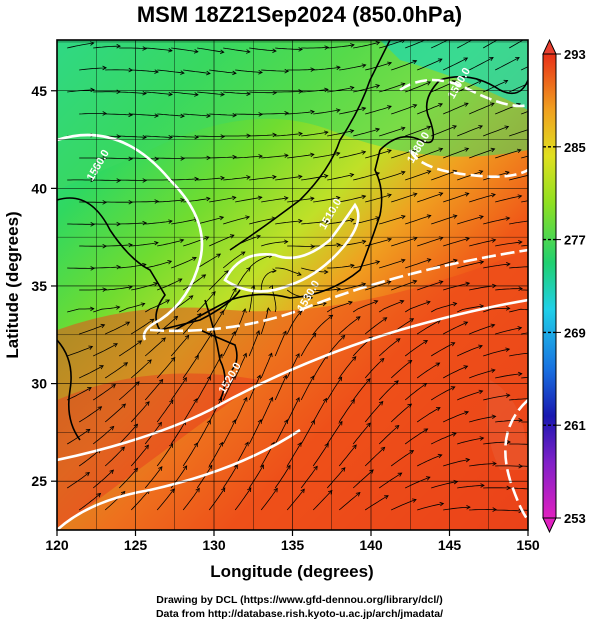 The height and width of the screenshot is (625, 599). I want to click on y-tick-label: 40, so click(39, 188).